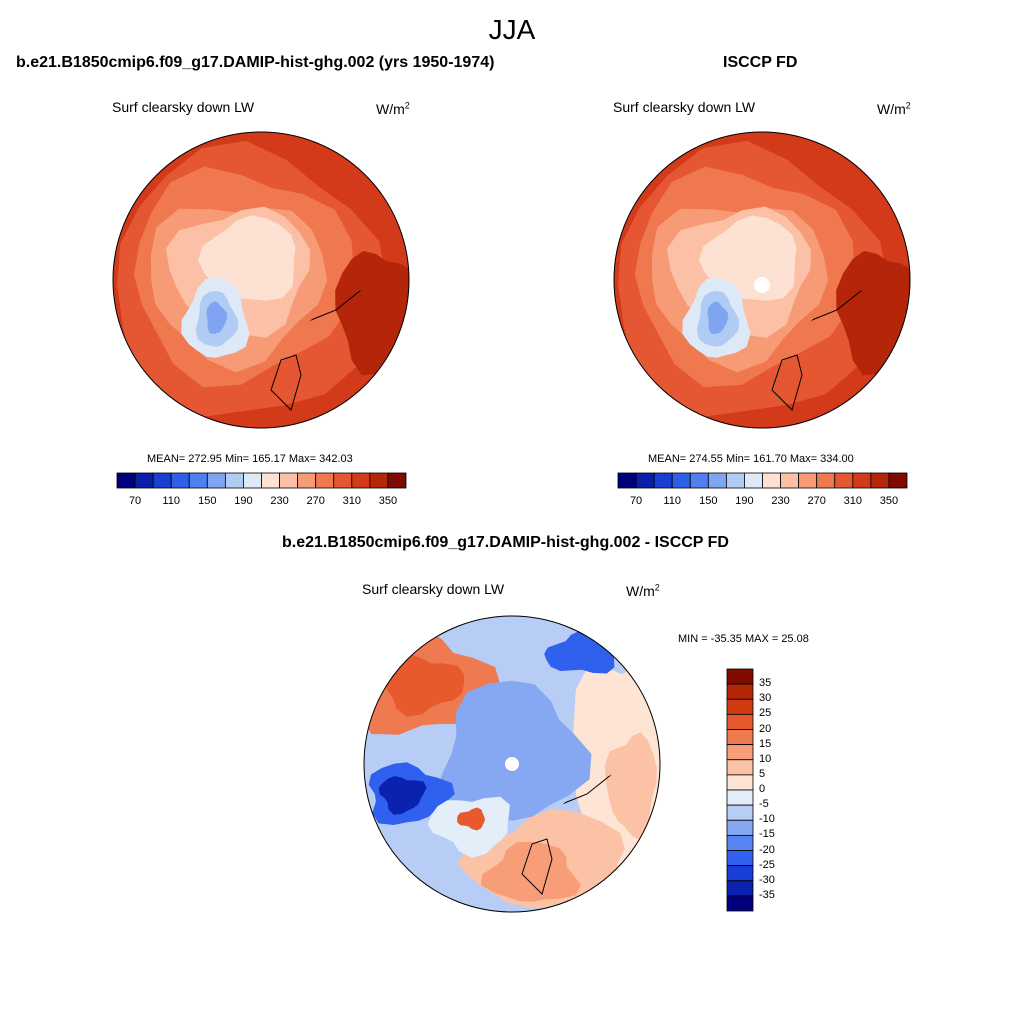 The height and width of the screenshot is (1024, 1024). I want to click on colorbar-tick-label: 20, so click(765, 728).